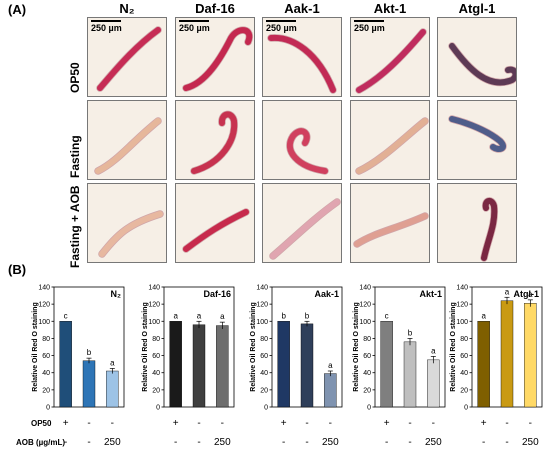 The height and width of the screenshot is (455, 550). I want to click on panel-a-label: (A), so click(17, 9).